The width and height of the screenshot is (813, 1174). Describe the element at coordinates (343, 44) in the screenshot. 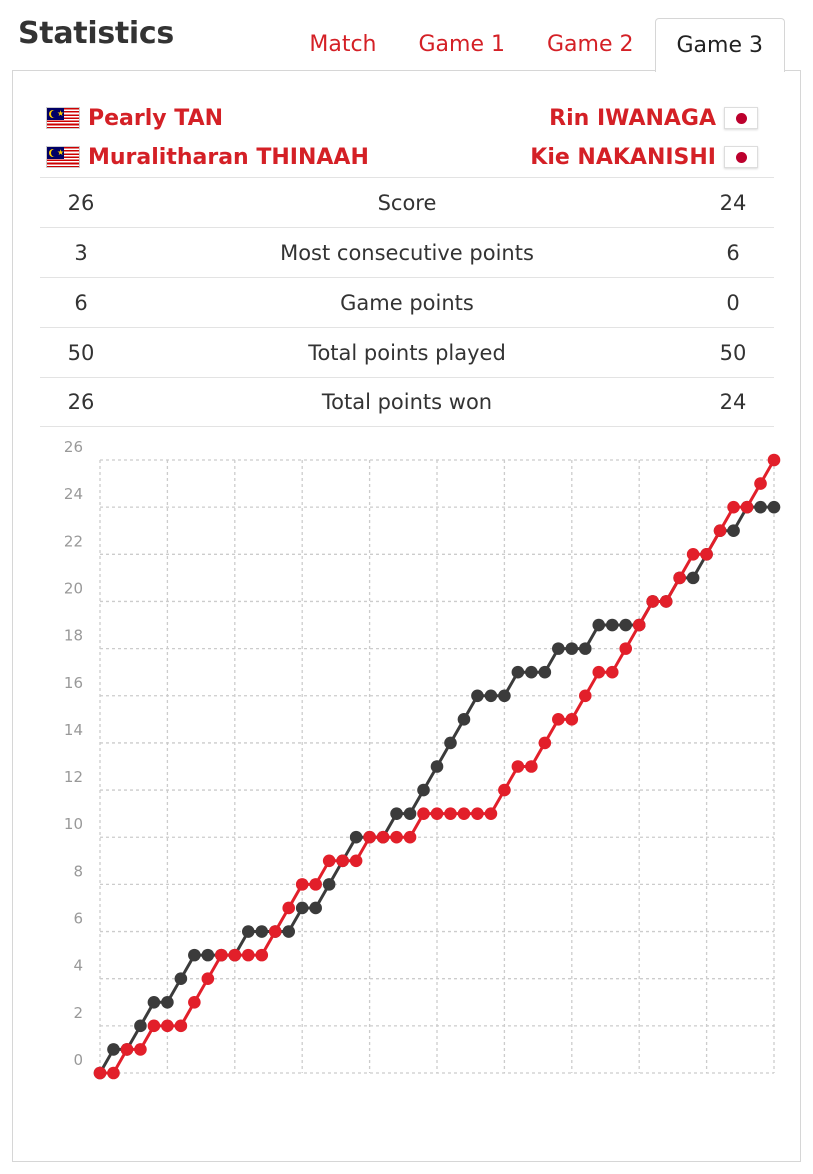

I see `tab-match: Match` at that location.